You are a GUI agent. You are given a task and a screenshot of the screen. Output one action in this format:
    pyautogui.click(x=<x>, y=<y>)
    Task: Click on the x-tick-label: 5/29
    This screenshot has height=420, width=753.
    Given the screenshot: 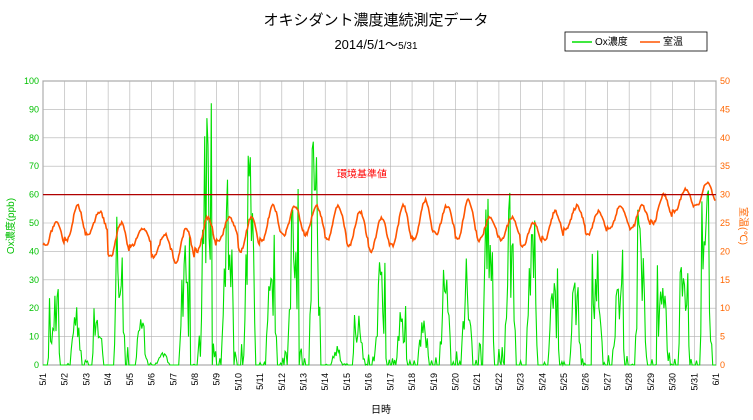 What is the action you would take?
    pyautogui.click(x=651, y=382)
    